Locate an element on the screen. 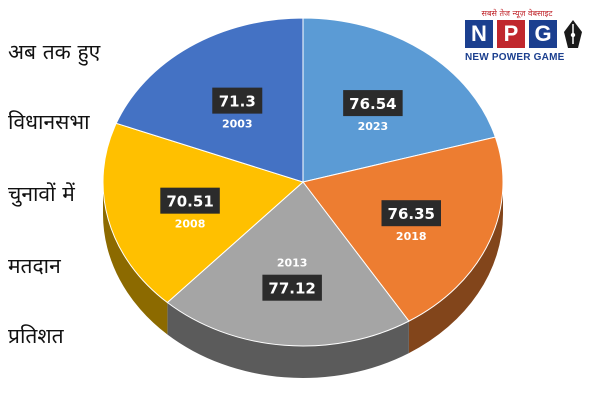  pie-depth-2018 is located at coordinates (455, 268).